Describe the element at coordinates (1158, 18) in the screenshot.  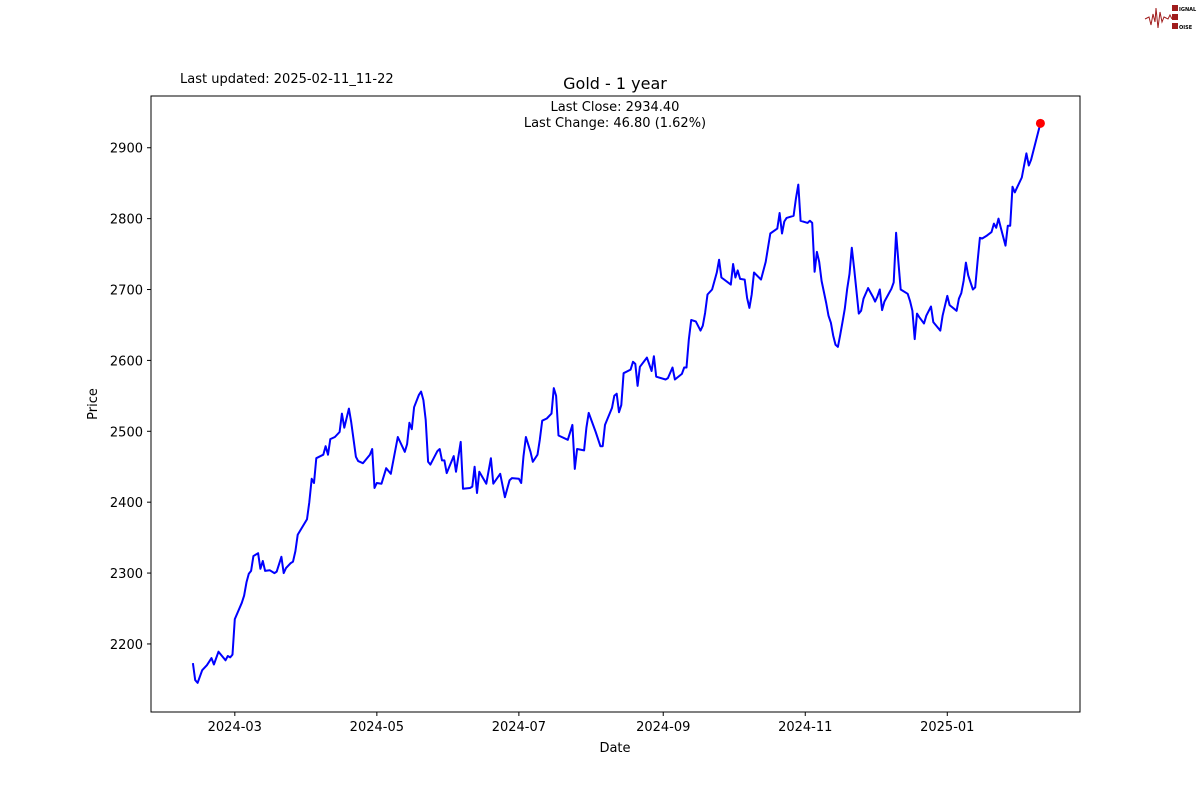
I see `logo-waveform-icon` at that location.